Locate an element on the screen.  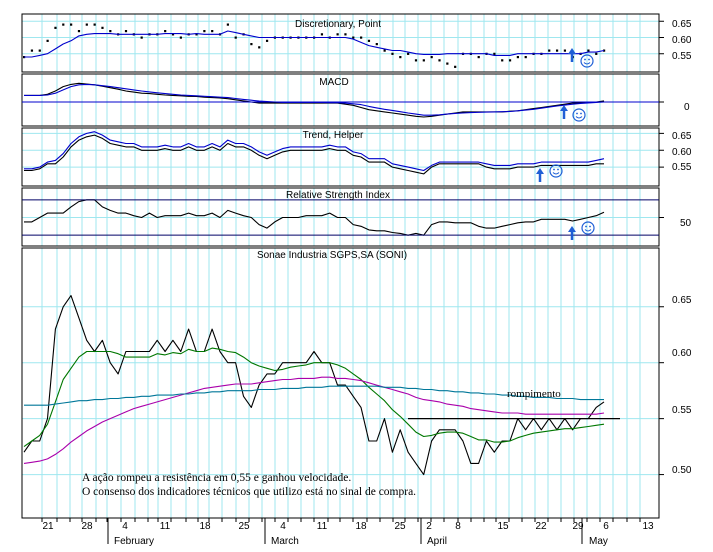
x-tick-label: 13 is located at coordinates (648, 526).